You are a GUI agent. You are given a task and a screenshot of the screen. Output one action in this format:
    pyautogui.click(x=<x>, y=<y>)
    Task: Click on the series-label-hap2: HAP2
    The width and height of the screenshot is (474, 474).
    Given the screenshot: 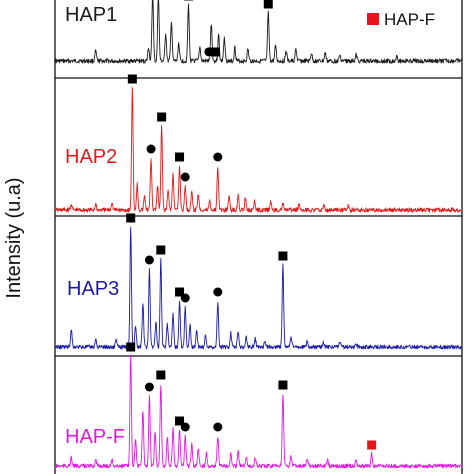 What is the action you would take?
    pyautogui.click(x=91, y=157)
    